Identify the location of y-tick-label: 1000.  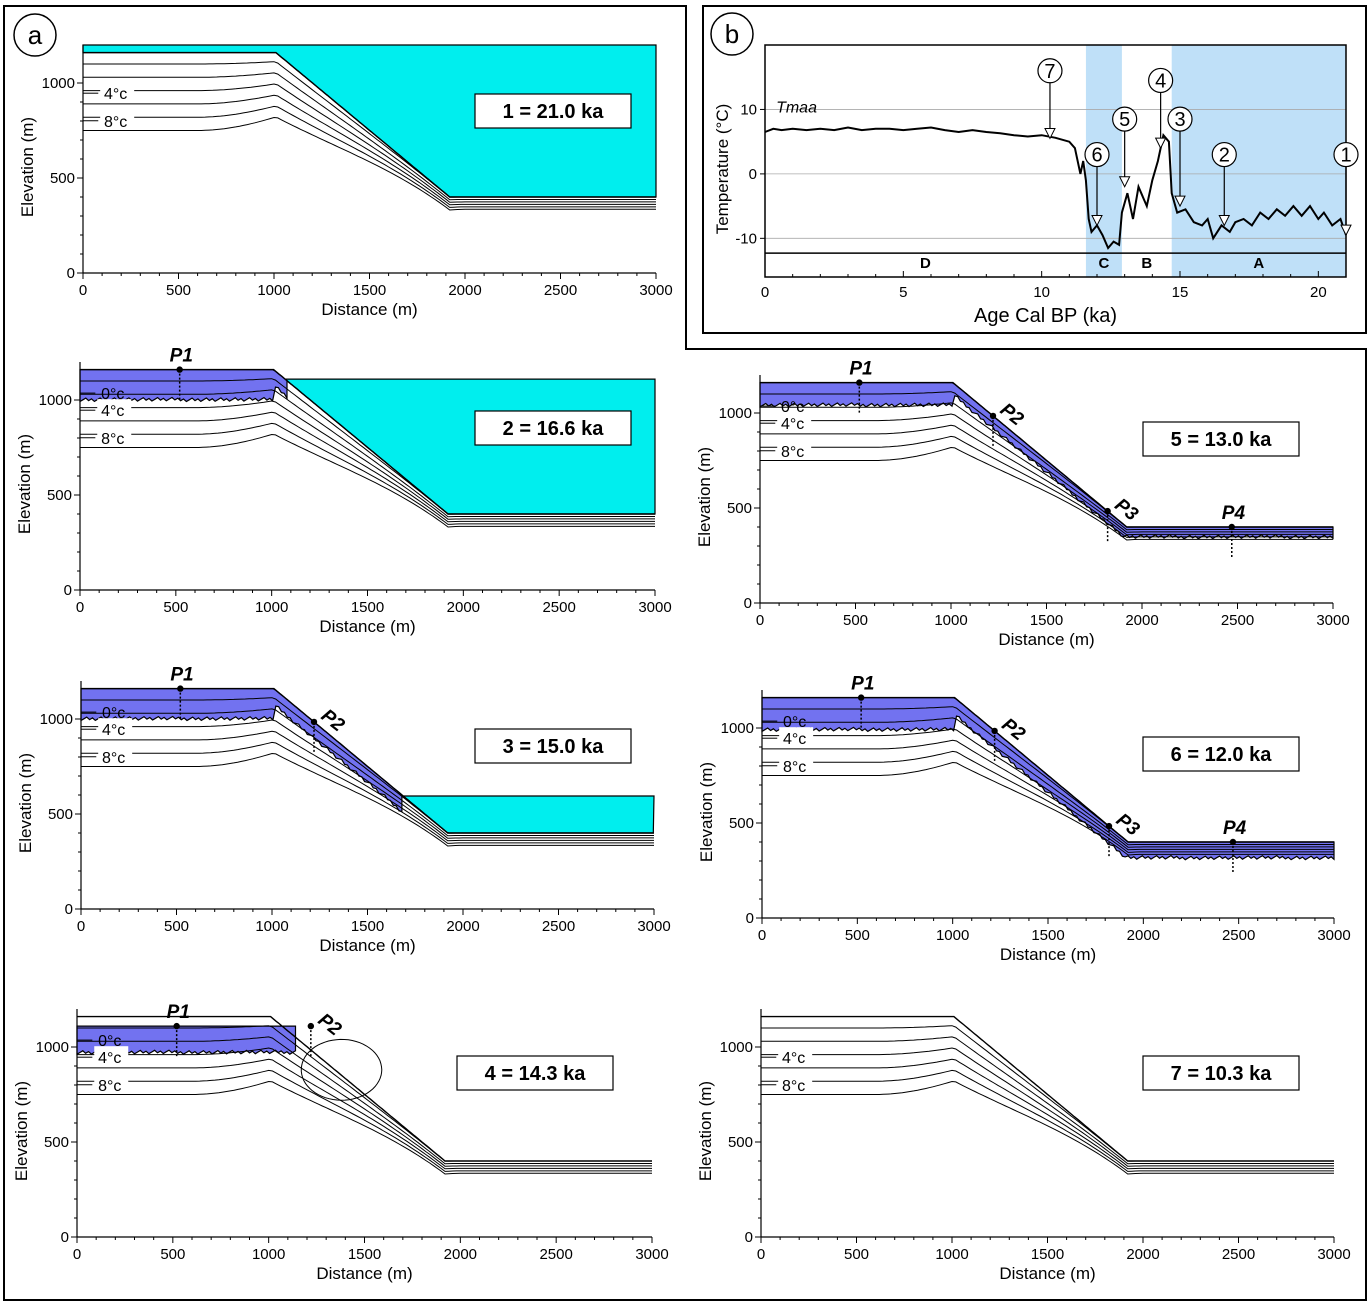
(56, 719).